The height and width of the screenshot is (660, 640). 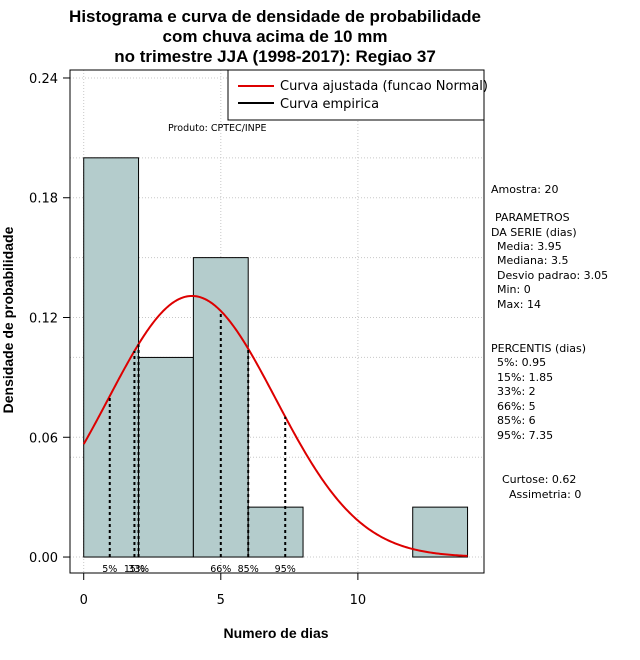 What do you see at coordinates (43, 558) in the screenshot?
I see `y-tick-label-0: 0.00` at bounding box center [43, 558].